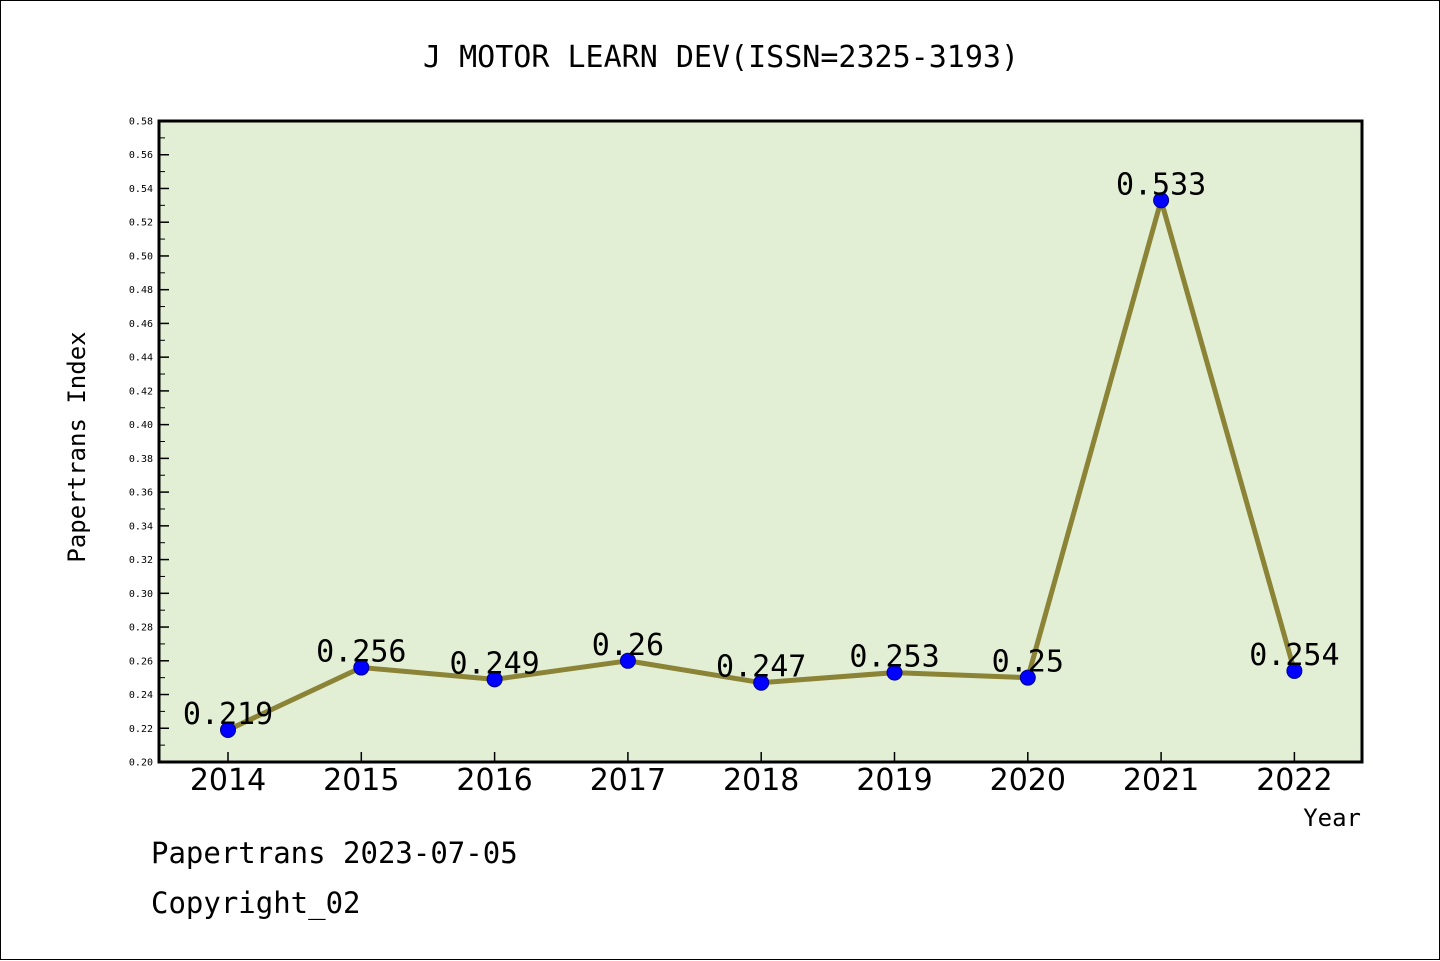 Image resolution: width=1440 pixels, height=961 pixels. Describe the element at coordinates (141, 661) in the screenshot. I see `y-tick-label: 0.26` at that location.